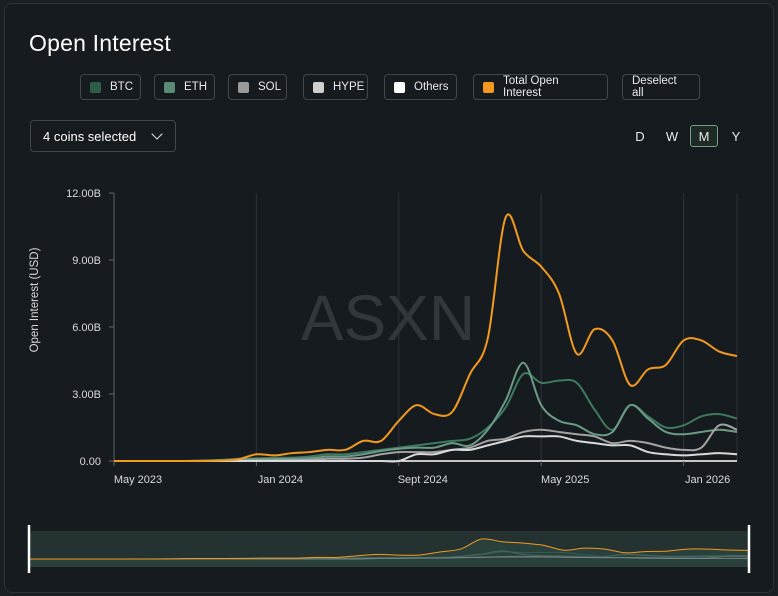 Image resolution: width=778 pixels, height=596 pixels. Describe the element at coordinates (431, 87) in the screenshot. I see `legend-label: Others` at that location.